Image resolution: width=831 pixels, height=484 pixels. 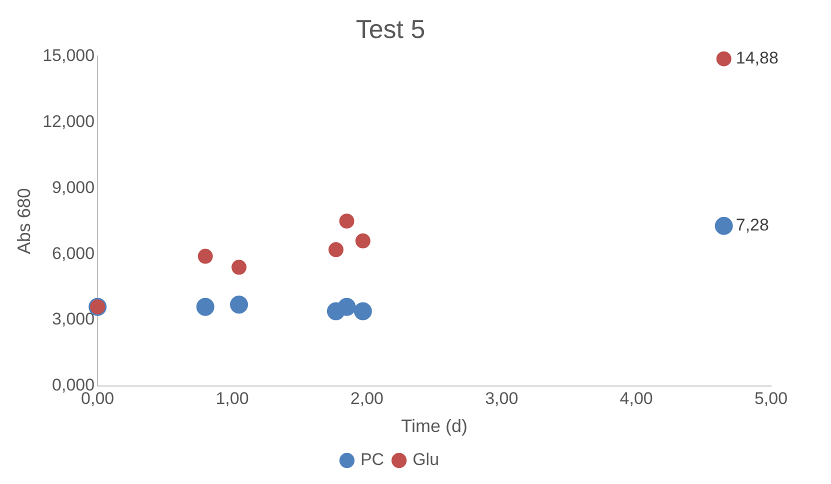 I want to click on data-label: 7,28, so click(x=752, y=225).